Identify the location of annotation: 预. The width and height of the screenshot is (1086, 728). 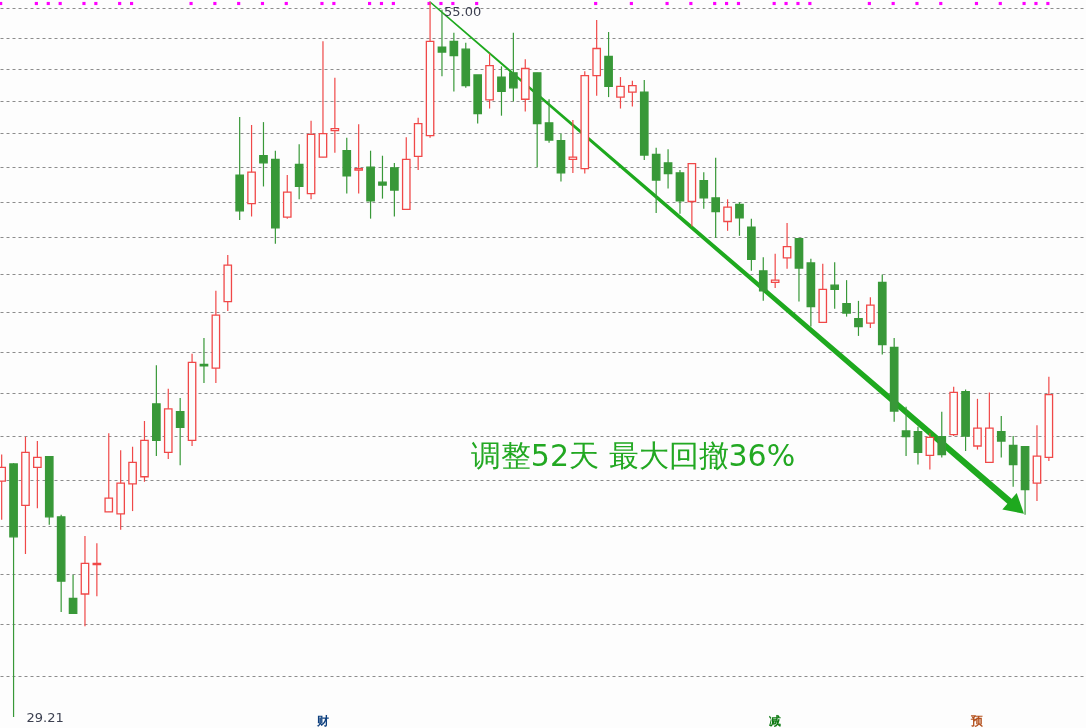
(977, 721).